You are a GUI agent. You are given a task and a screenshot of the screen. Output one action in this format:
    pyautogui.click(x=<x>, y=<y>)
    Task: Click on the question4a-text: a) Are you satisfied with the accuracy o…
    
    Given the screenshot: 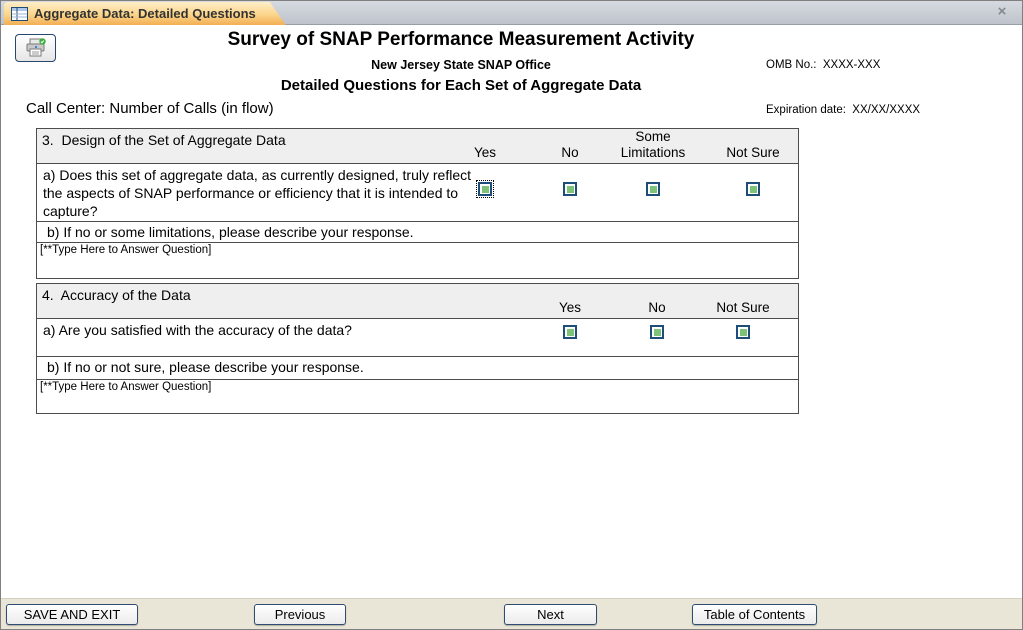 What is the action you would take?
    pyautogui.click(x=197, y=330)
    